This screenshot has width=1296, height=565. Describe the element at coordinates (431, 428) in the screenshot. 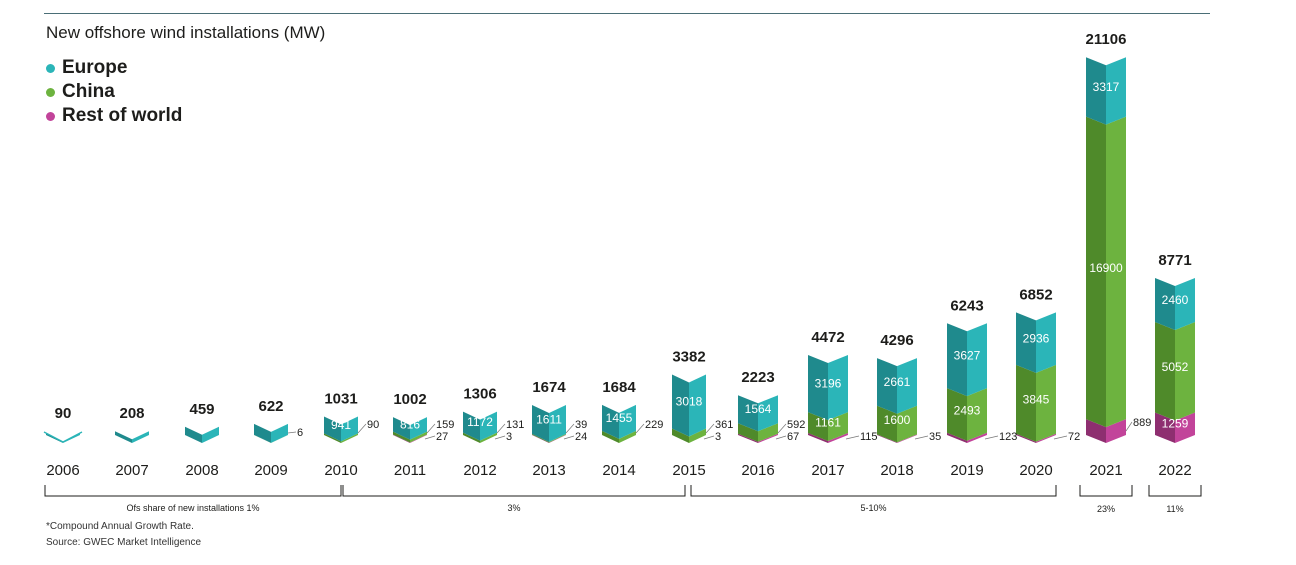

I see `leader-china-2011` at that location.